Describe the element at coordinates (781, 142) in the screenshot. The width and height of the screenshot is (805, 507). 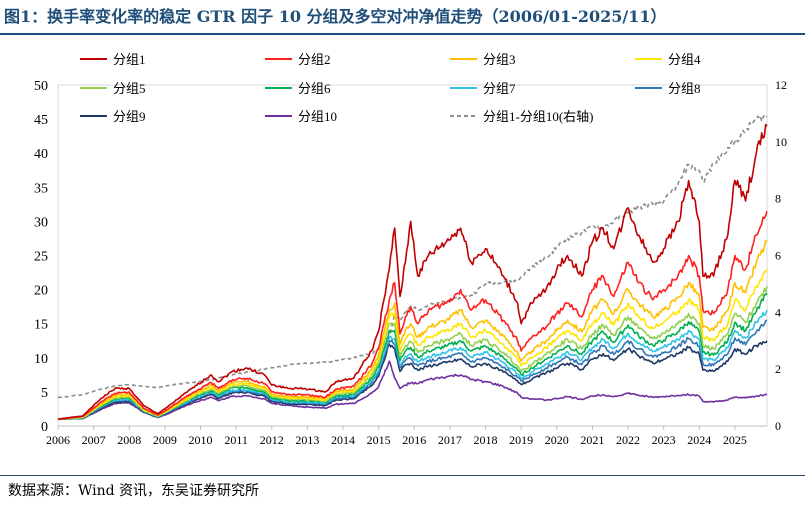
I see `y-right-tick-label: 10` at that location.